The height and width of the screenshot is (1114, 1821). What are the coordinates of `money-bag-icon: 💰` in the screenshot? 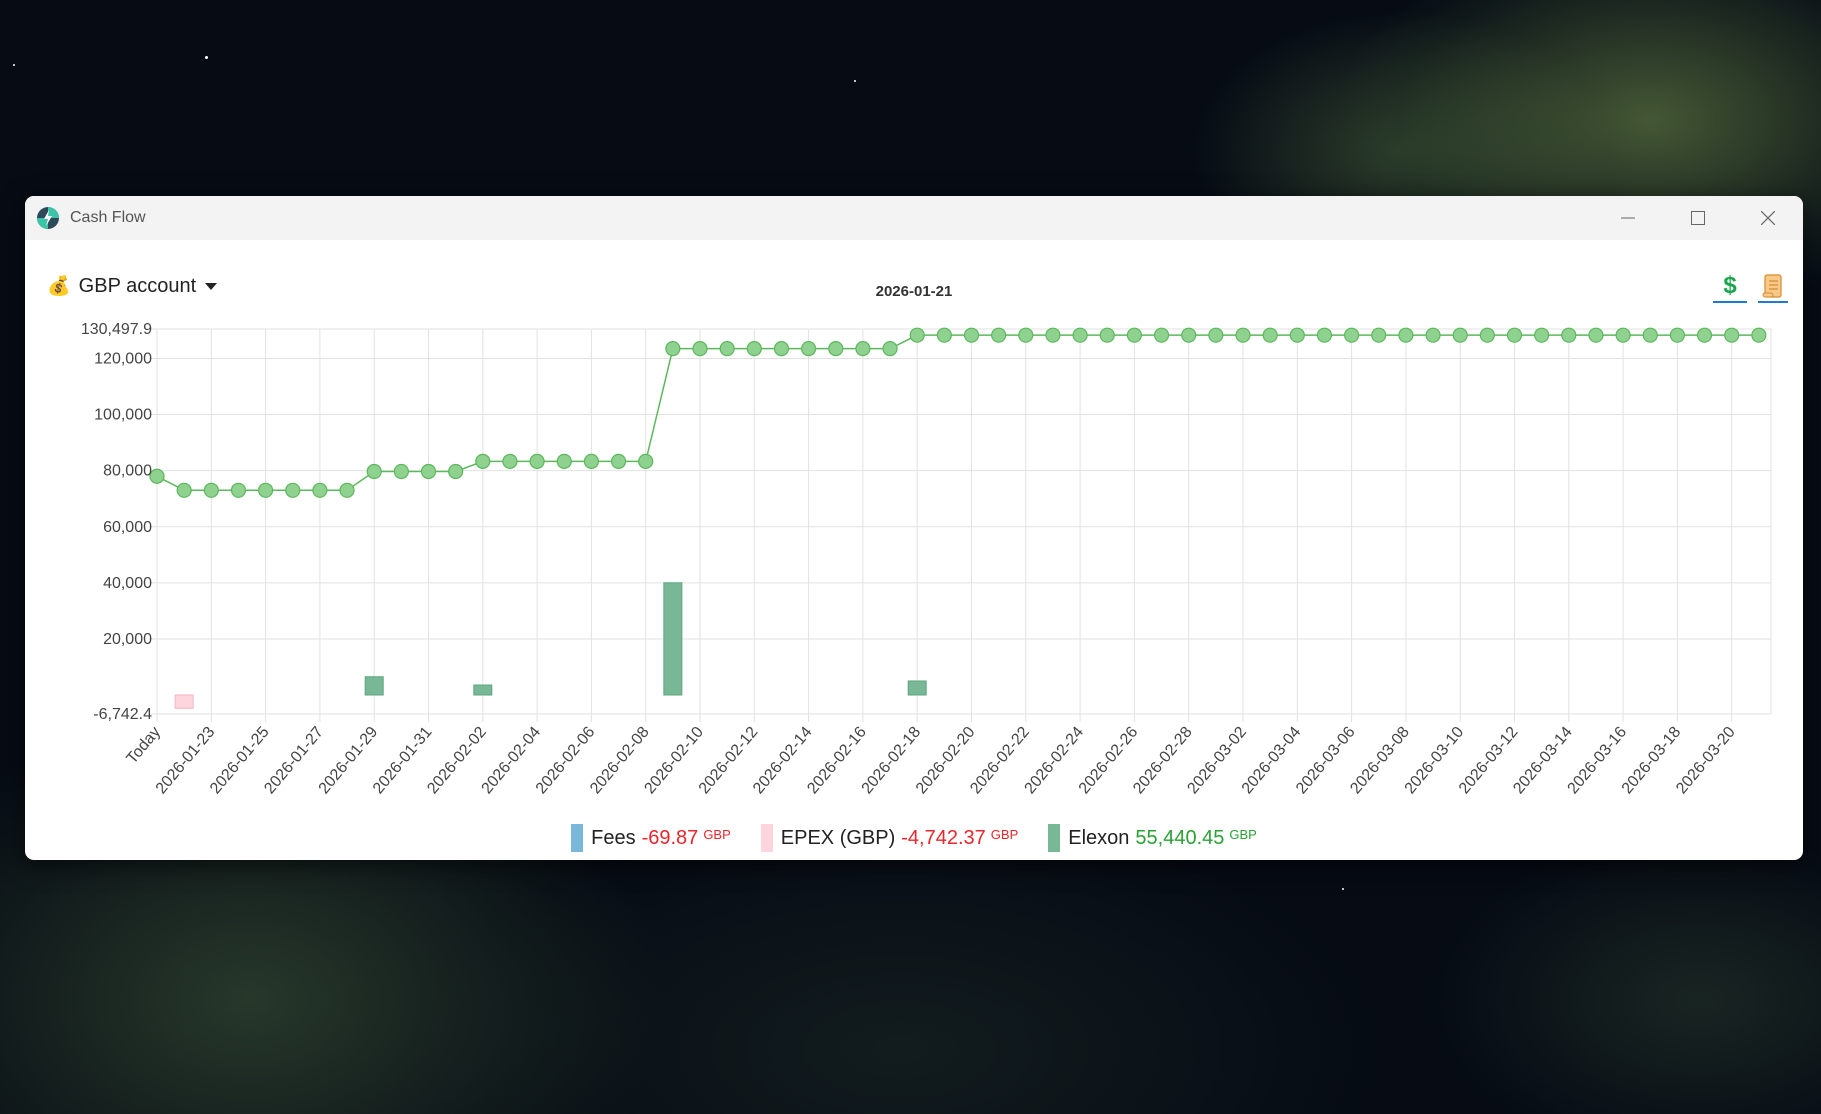 It's located at (59, 286).